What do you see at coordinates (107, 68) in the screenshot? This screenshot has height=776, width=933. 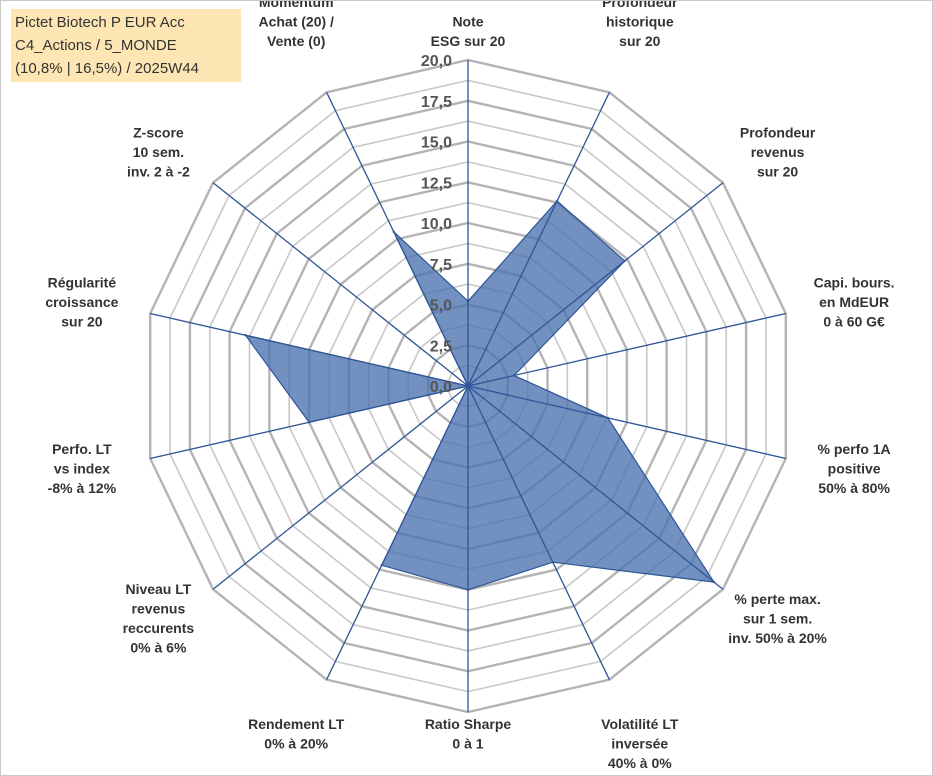 I see `fund-stats: (10,8% | 16,5%) / 2025W44` at bounding box center [107, 68].